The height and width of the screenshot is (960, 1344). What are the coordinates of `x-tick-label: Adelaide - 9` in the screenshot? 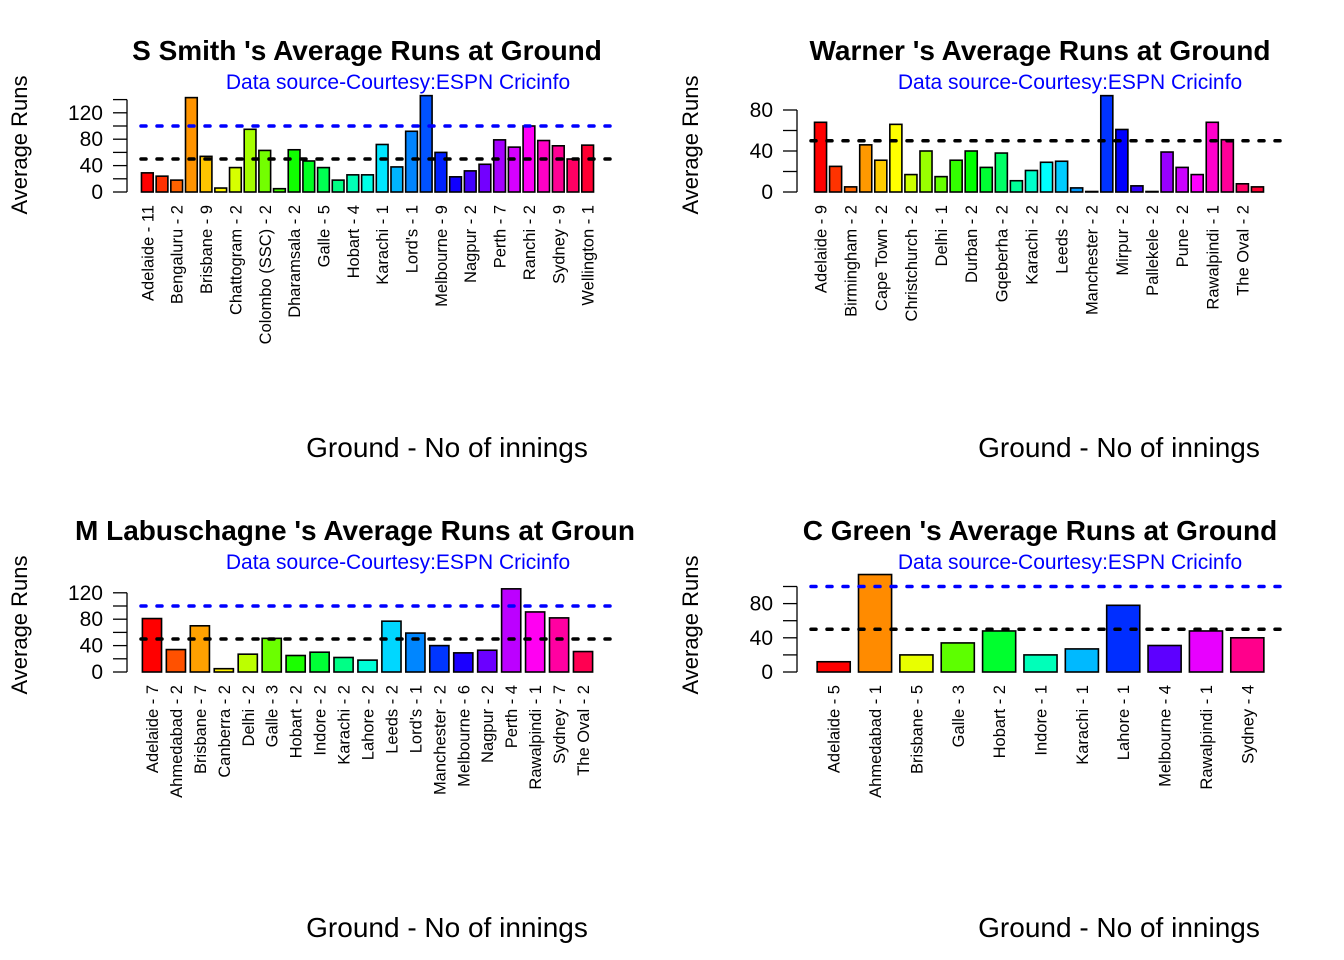 It's located at (822, 249).